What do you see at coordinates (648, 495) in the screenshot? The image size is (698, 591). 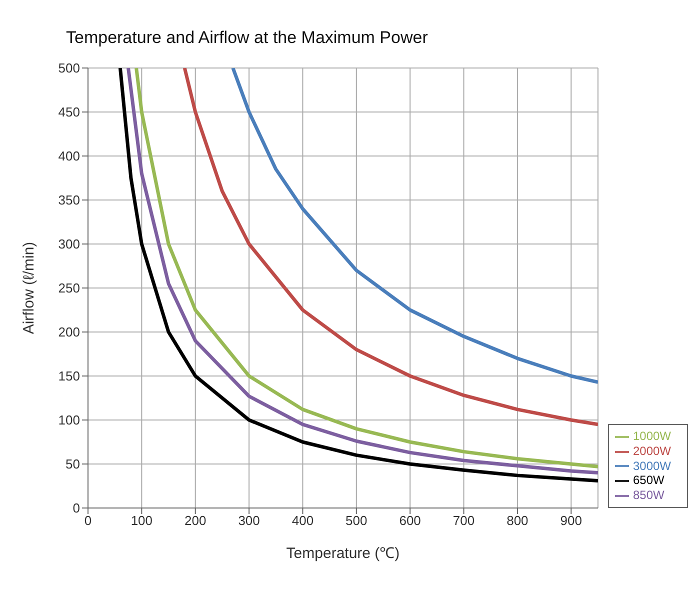 I see `legend-label: 850W` at bounding box center [648, 495].